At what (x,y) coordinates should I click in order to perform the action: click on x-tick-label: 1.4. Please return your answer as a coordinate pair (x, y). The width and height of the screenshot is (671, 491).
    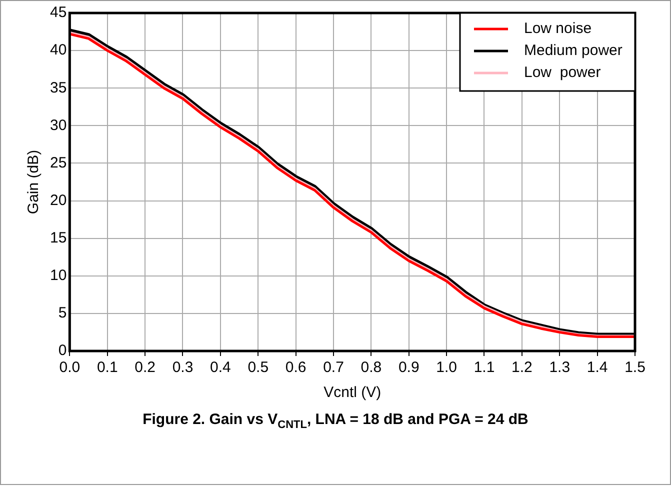
    Looking at the image, I should click on (597, 367).